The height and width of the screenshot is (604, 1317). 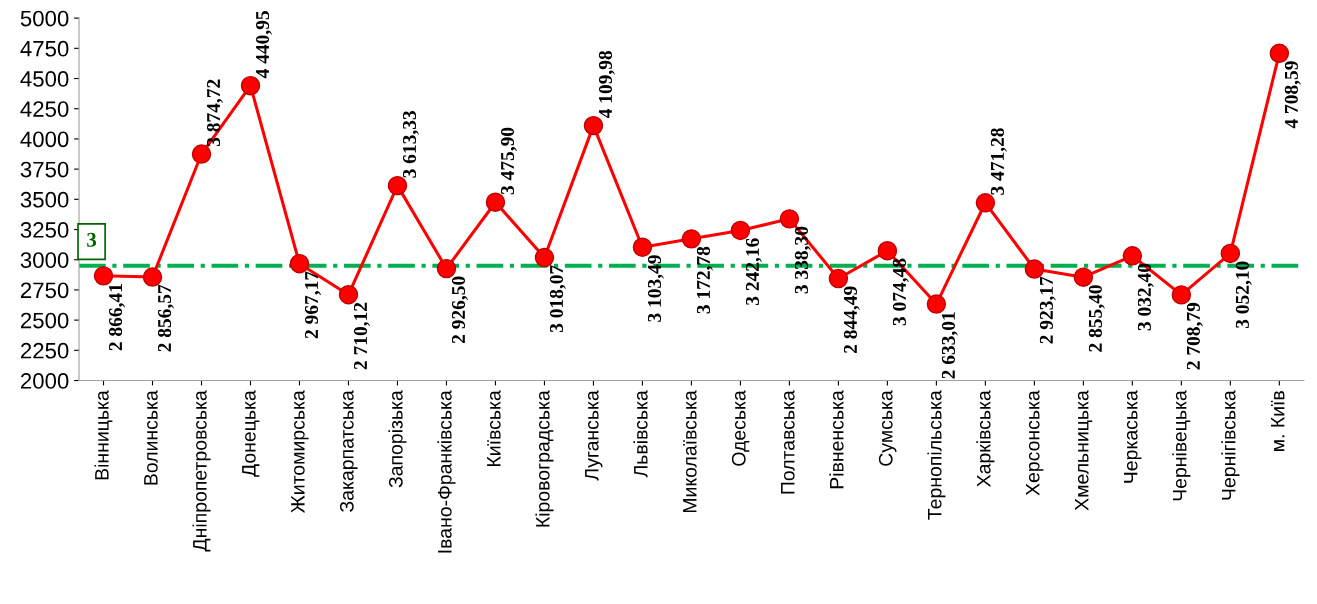 What do you see at coordinates (753, 272) in the screenshot?
I see `data-label: 3 242,16` at bounding box center [753, 272].